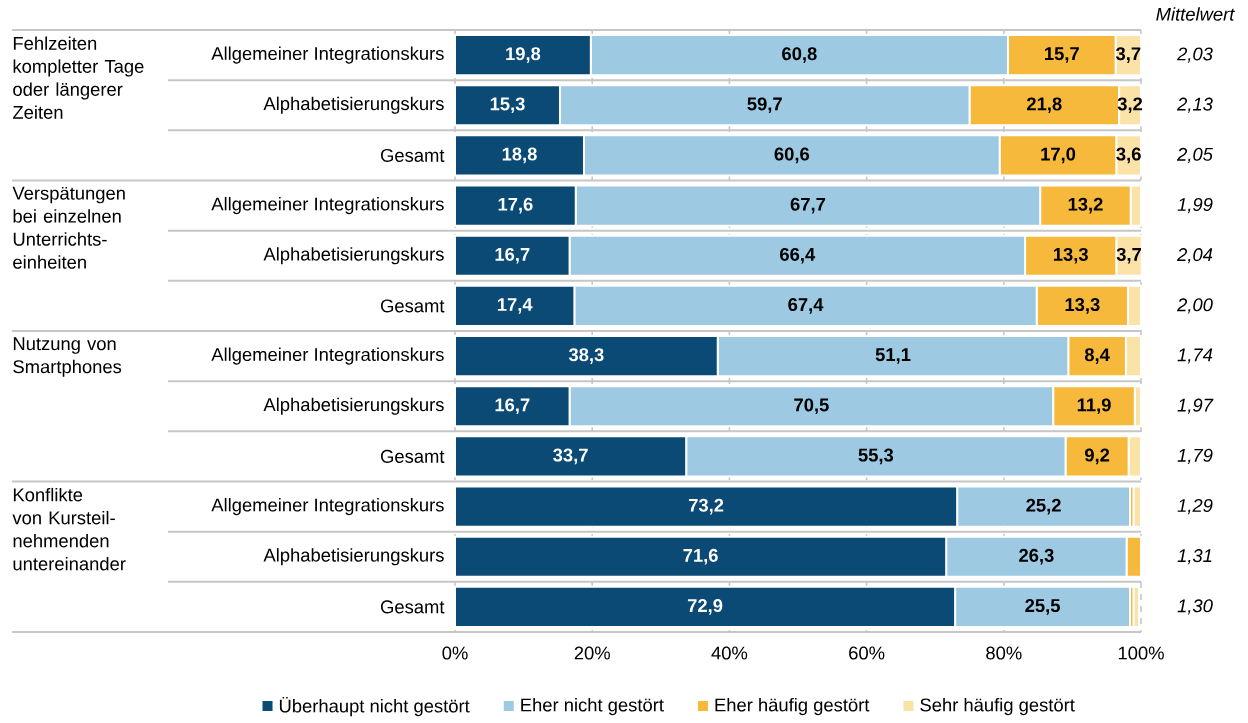 This screenshot has width=1248, height=723. Describe the element at coordinates (1195, 256) in the screenshot. I see `text: 2,04` at that location.